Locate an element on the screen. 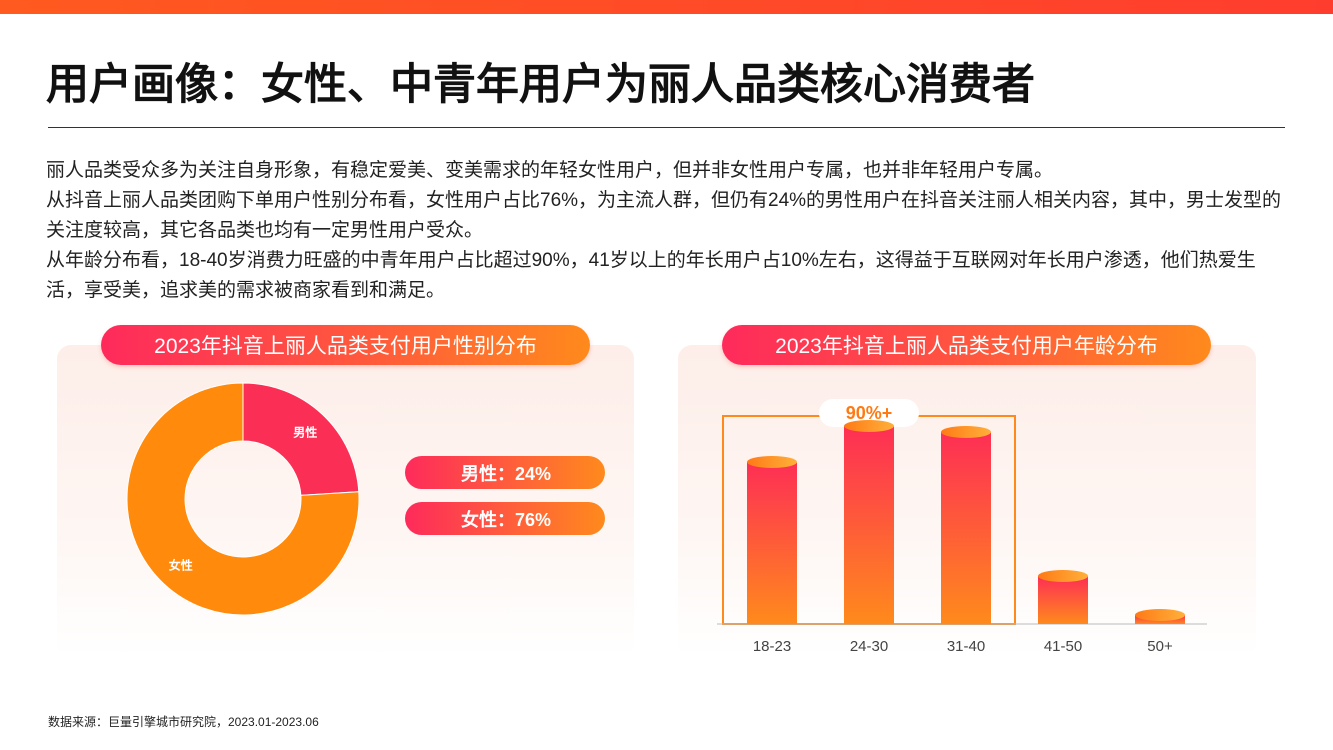 This screenshot has height=750, width=1333. x-tick-18-23: 18-23 is located at coordinates (772, 646).